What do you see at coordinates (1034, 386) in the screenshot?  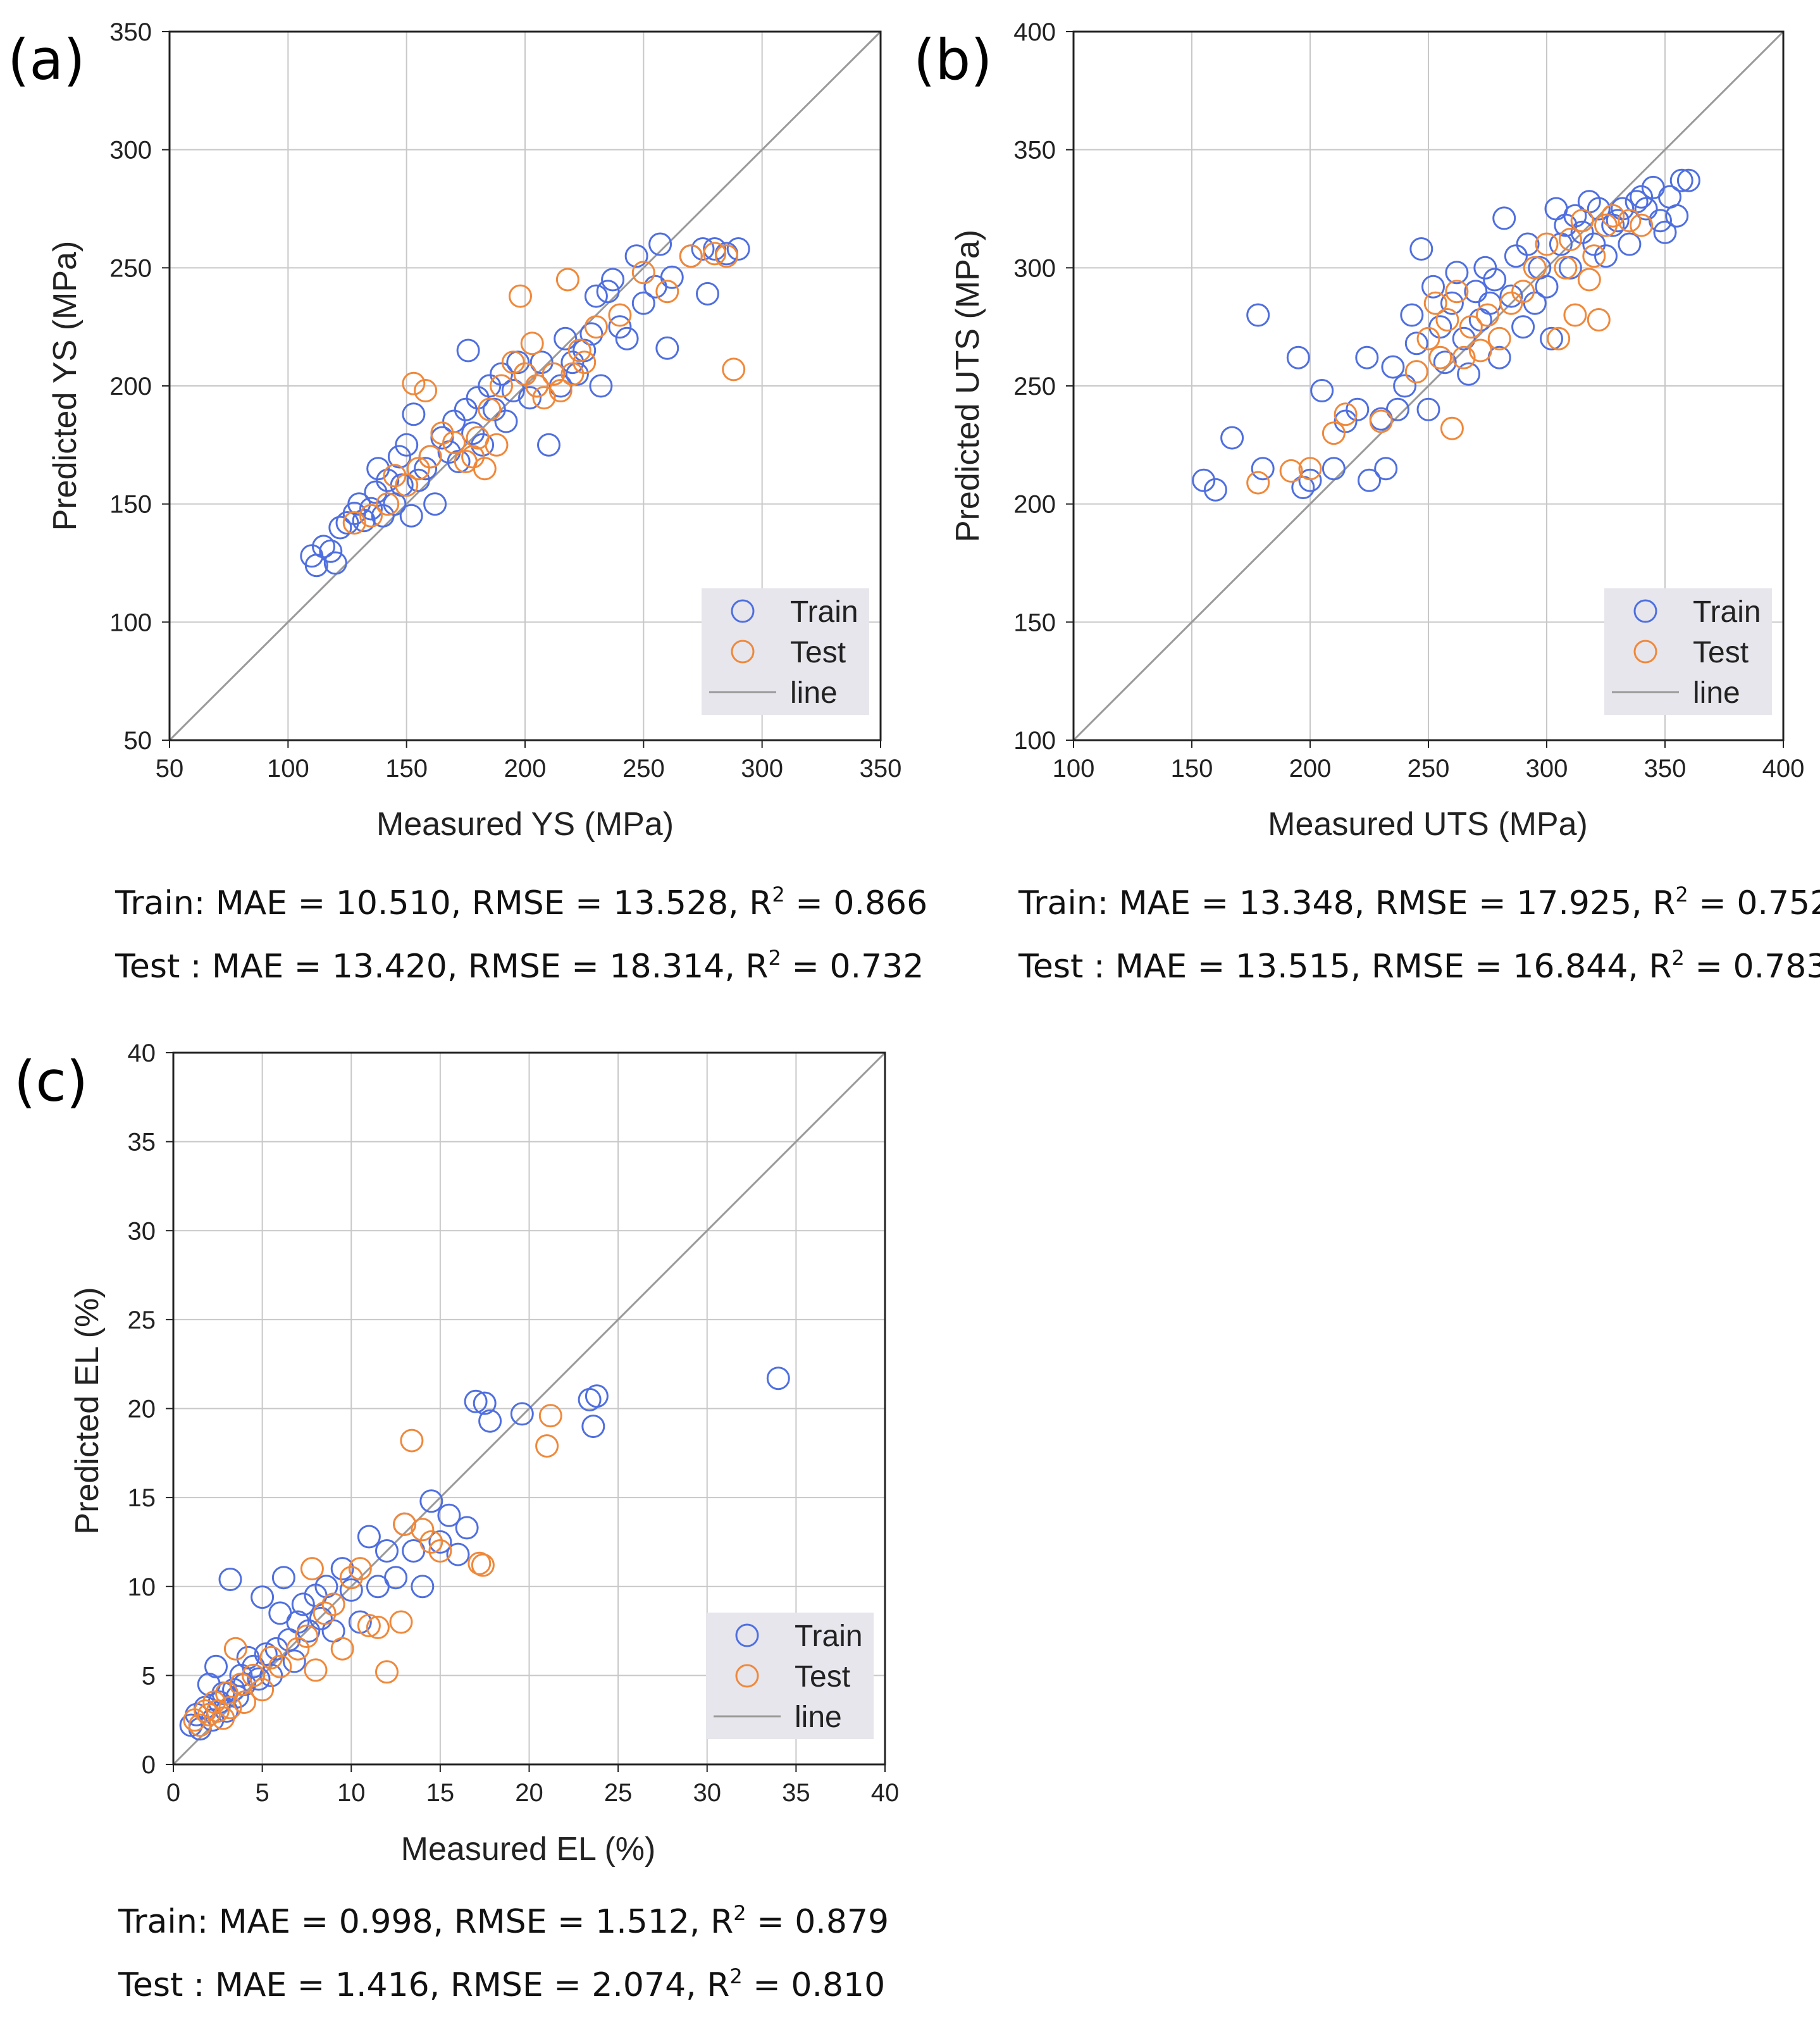 I see `y-tick-label: 250` at bounding box center [1034, 386].